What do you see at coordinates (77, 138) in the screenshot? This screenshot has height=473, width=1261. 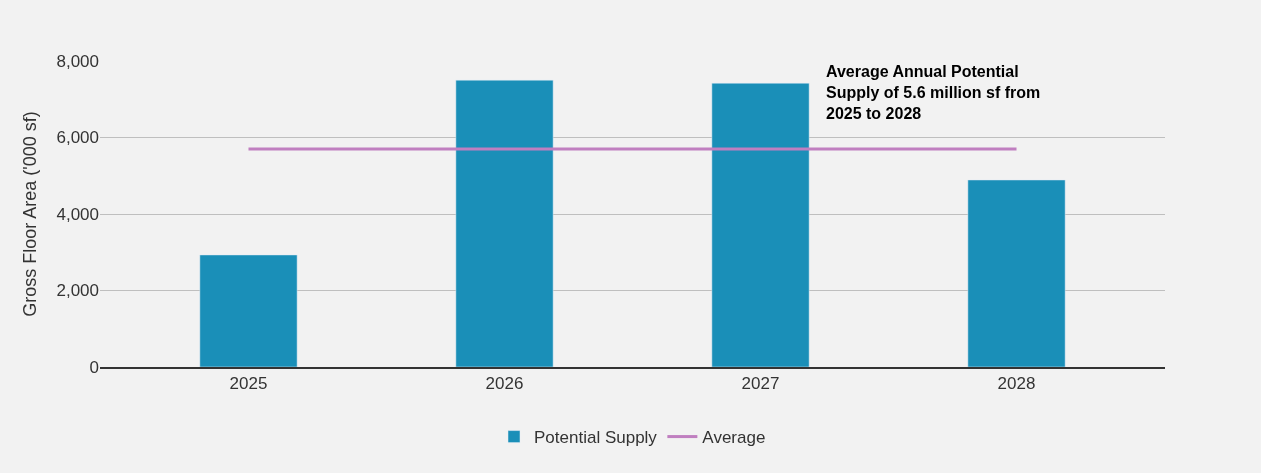 I see `y-tick-label: 6,000` at bounding box center [77, 138].